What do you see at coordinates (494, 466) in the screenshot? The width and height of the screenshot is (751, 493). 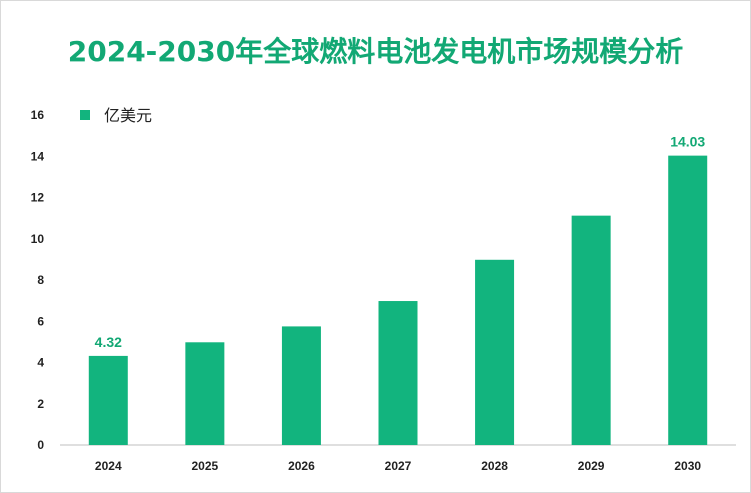 I see `x-tick-label: 2028` at bounding box center [494, 466].